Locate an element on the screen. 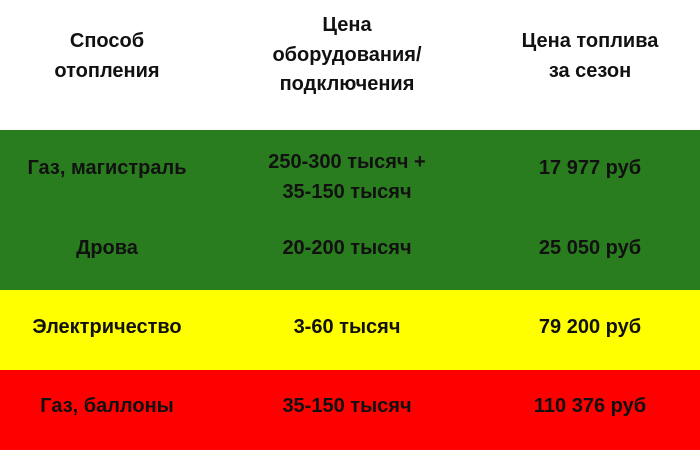  row-gas-cylinders-fuel: 110 376 руб is located at coordinates (590, 406).